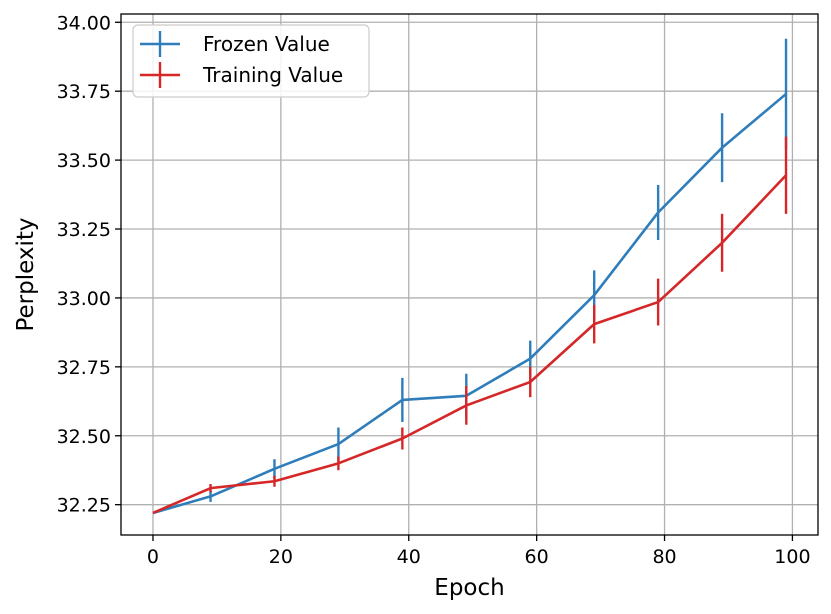 The image size is (831, 614). Describe the element at coordinates (153, 557) in the screenshot. I see `x-tick-label: 0` at that location.